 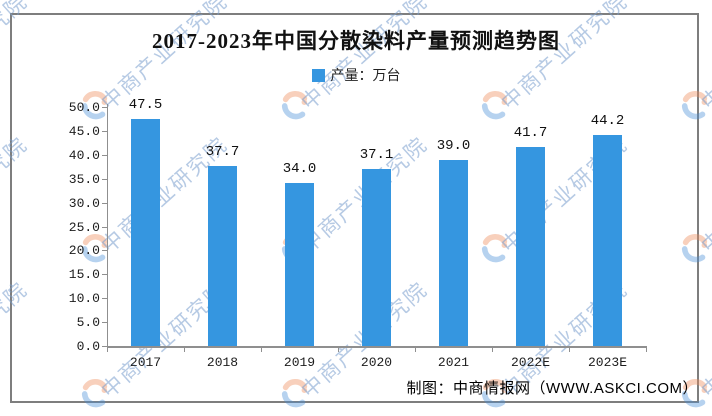 I want to click on y-tick-label: 20.0, so click(x=84, y=251).